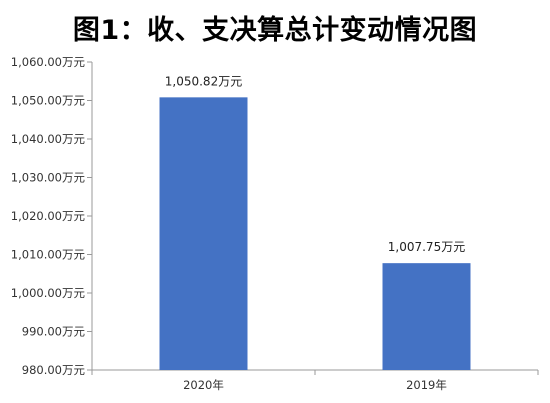  I want to click on y-tick-label: 1,040.00万元, so click(48, 139).